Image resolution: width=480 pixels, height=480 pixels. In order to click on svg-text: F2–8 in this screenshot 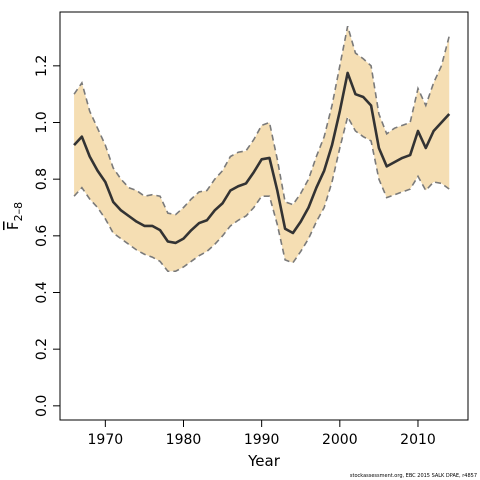, I will do `click(14, 216)`.